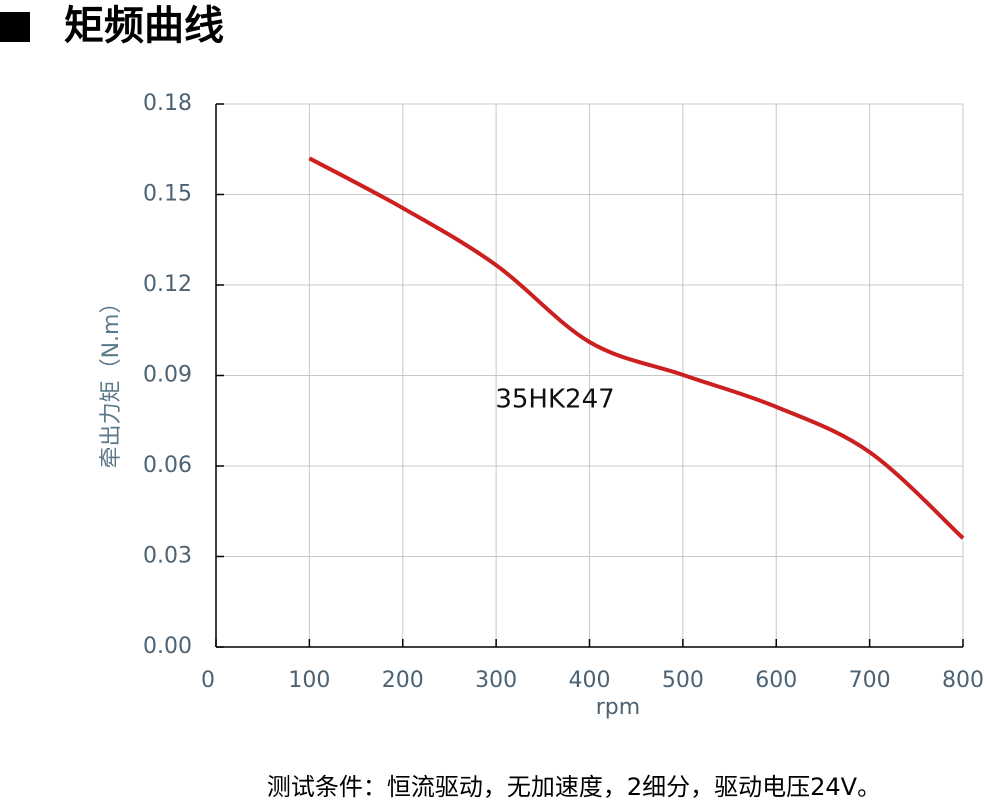  I want to click on x-tick-label: 800, so click(963, 680).